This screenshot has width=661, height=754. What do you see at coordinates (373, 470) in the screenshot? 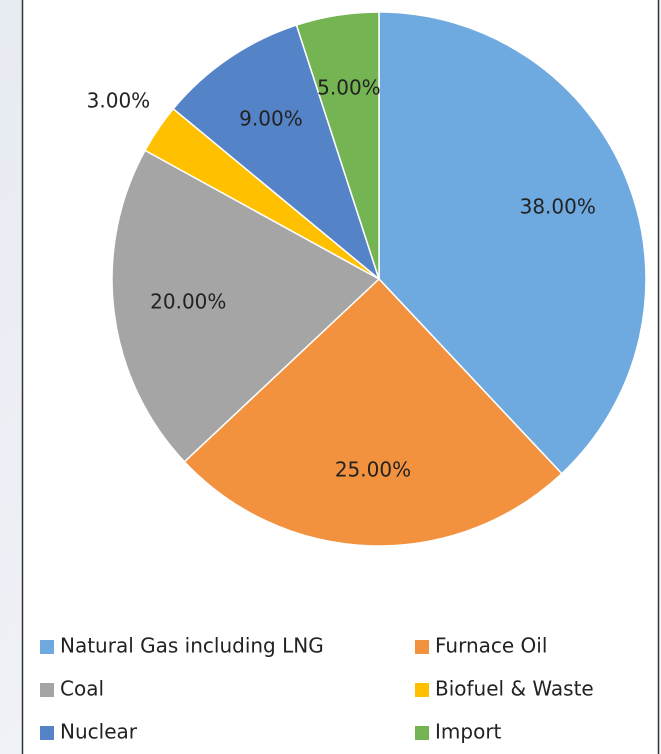
I see `data-label: 25.00%` at bounding box center [373, 470].